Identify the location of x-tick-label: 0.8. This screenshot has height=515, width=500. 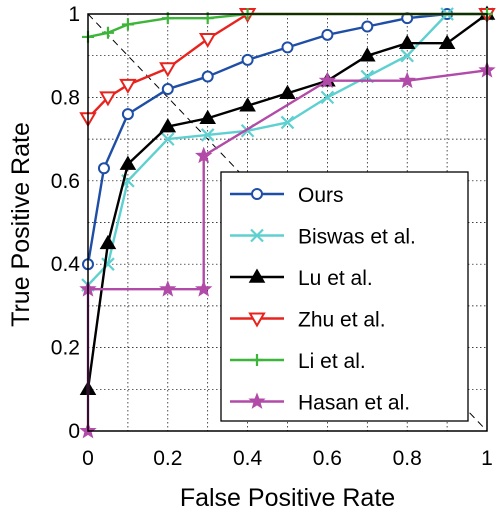
(407, 458).